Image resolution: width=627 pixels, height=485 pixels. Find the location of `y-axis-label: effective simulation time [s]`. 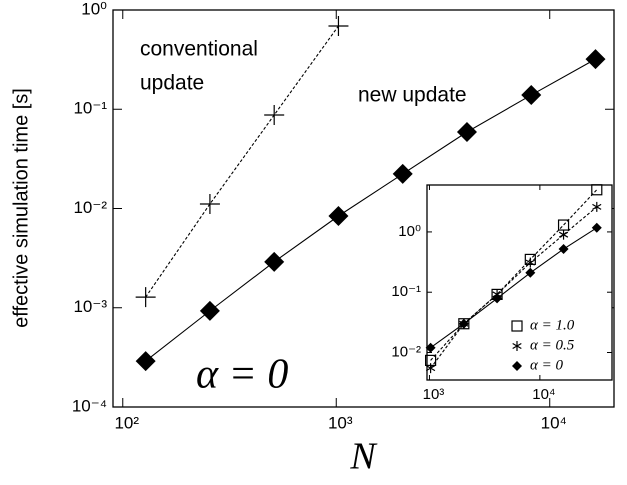

y-axis-label: effective simulation time [s] is located at coordinates (21, 208).